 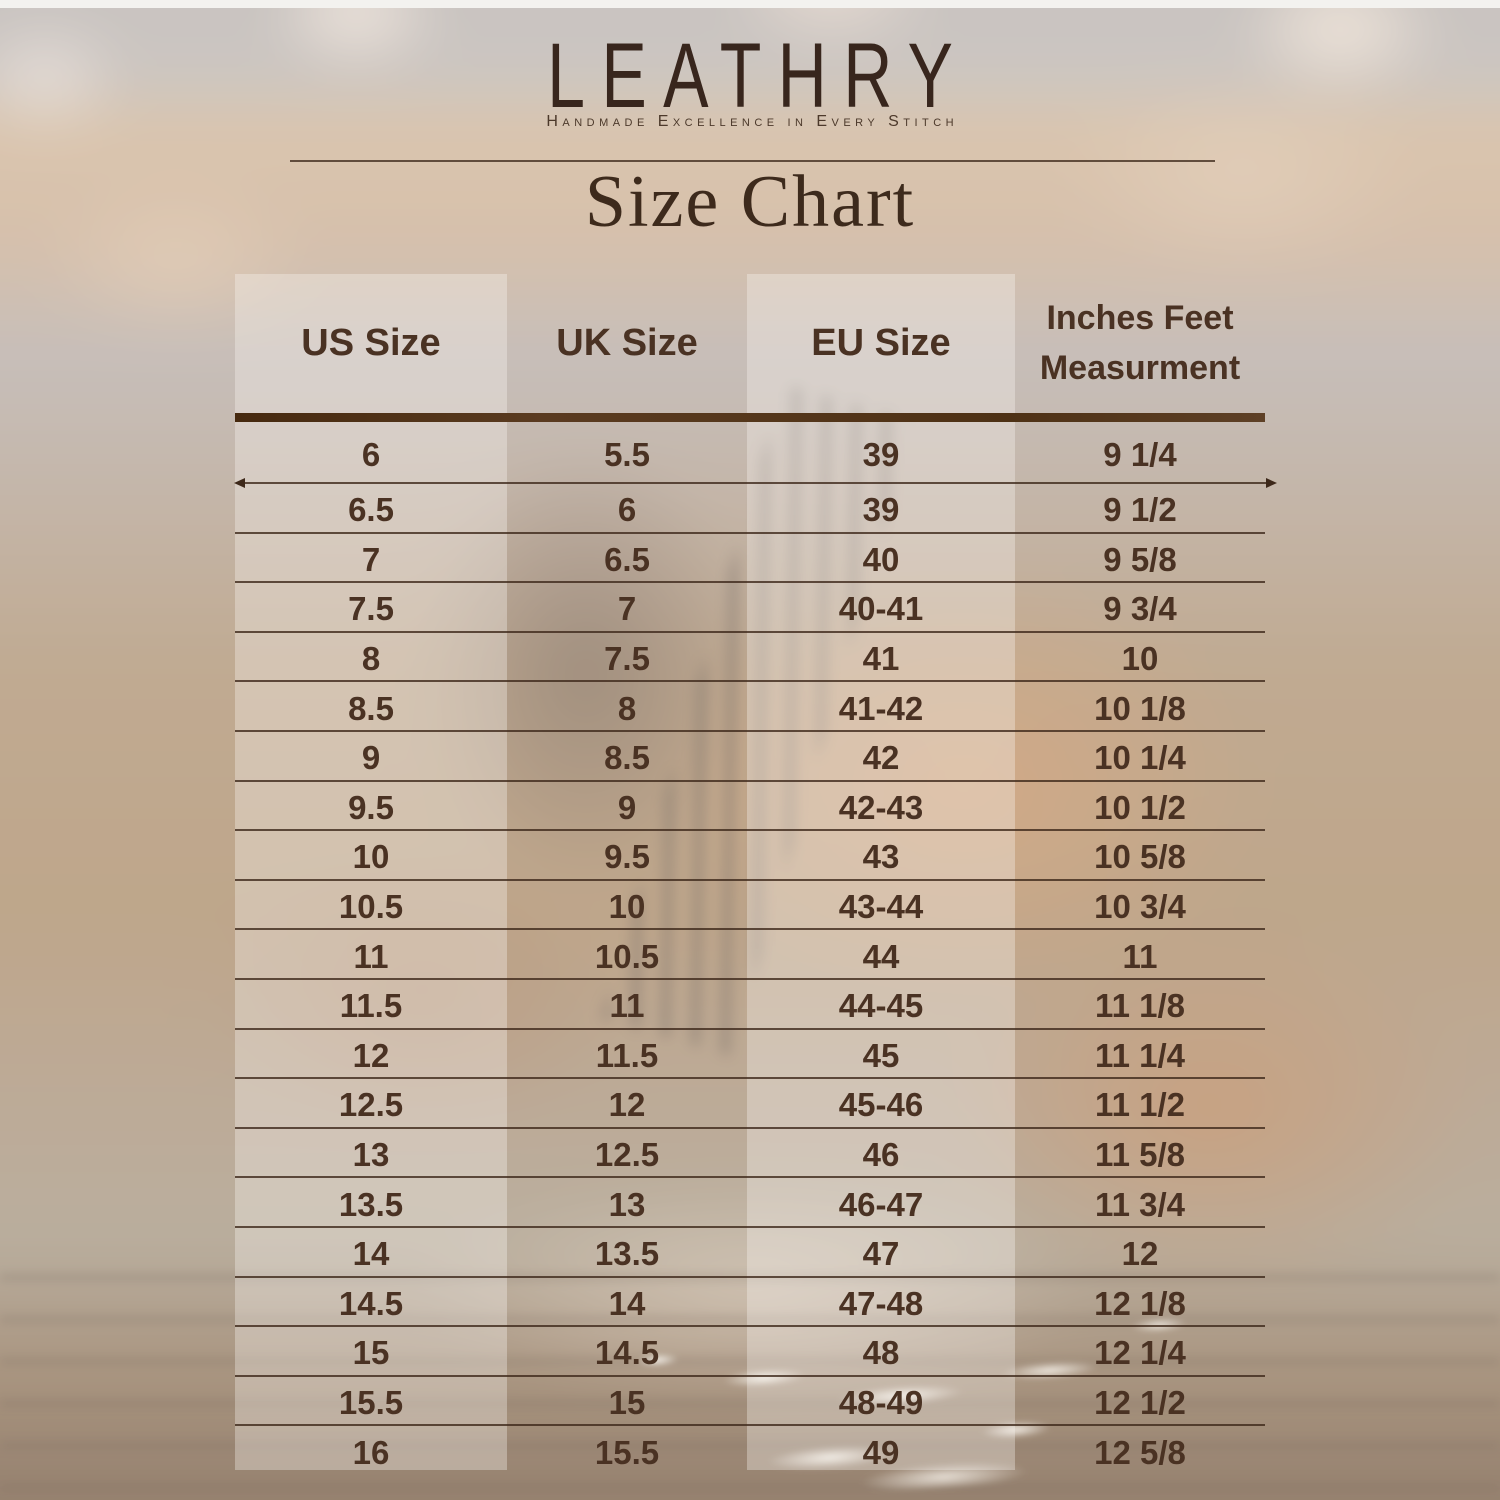 What do you see at coordinates (1140, 1105) in the screenshot?
I see `cell-inches-feet: 11 1/2` at bounding box center [1140, 1105].